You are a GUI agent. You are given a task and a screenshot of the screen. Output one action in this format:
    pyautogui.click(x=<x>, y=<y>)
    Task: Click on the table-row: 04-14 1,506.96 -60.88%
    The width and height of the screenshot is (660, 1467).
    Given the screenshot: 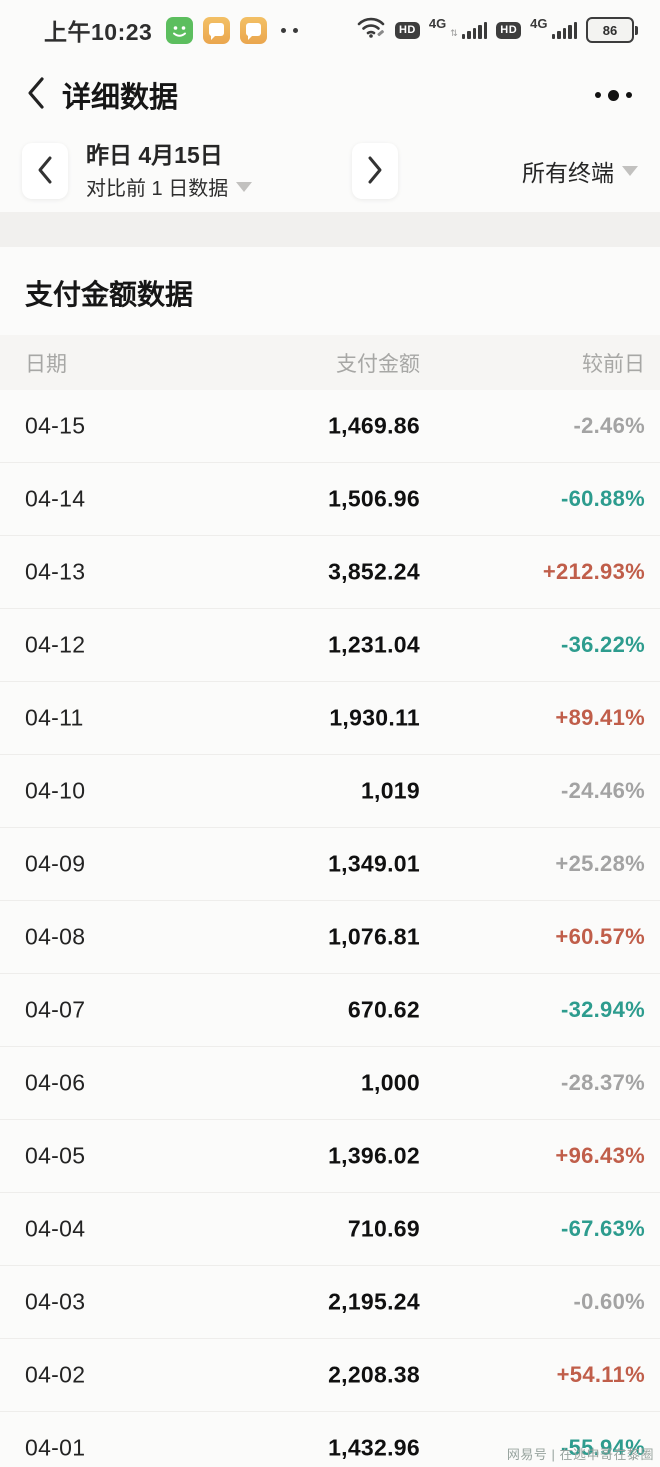 What is the action you would take?
    pyautogui.click(x=330, y=499)
    